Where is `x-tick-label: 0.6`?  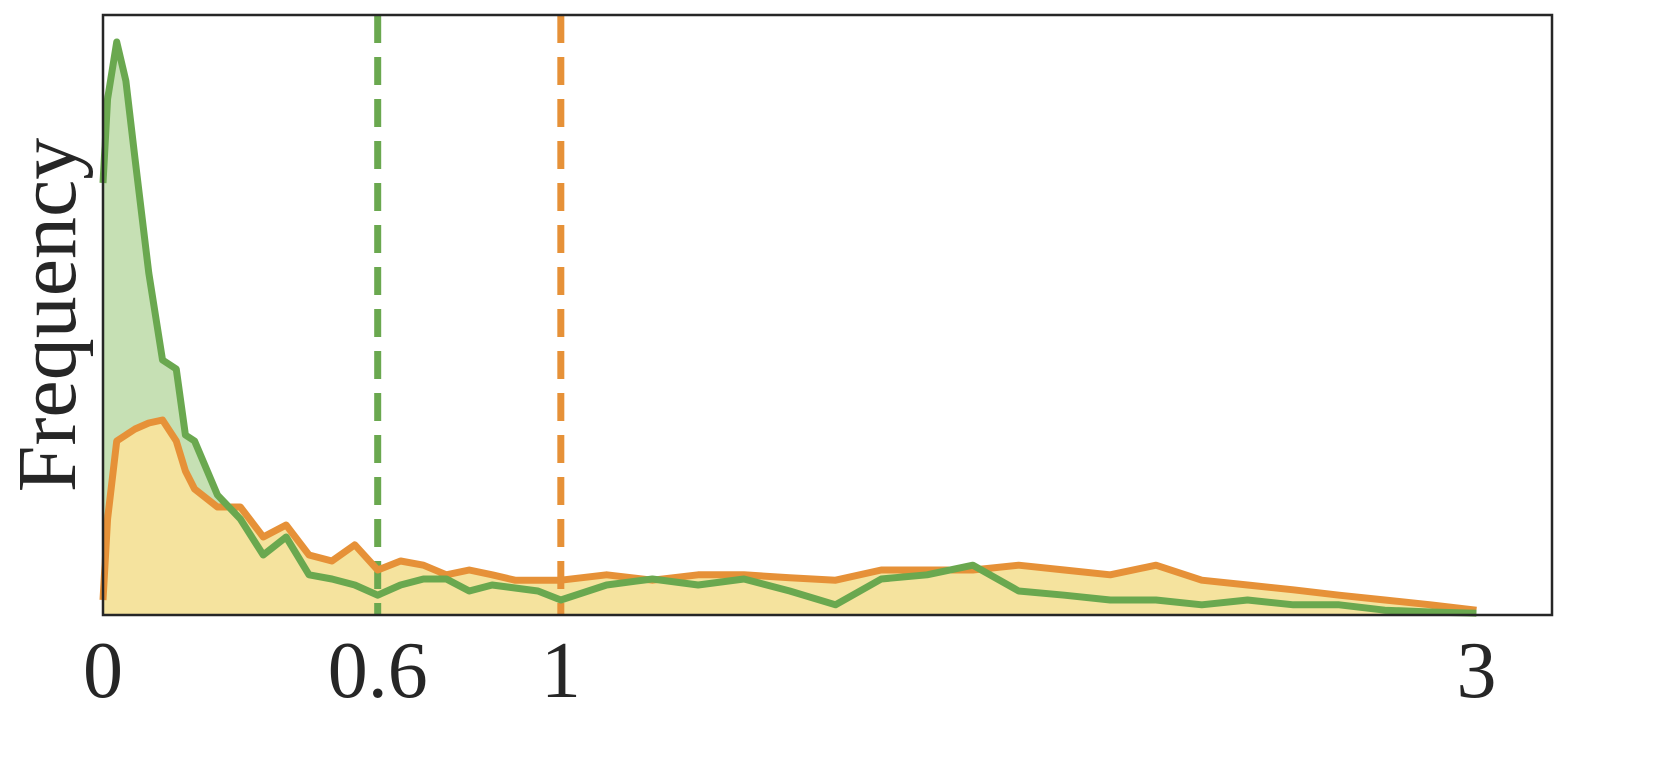
x-tick-label: 0.6 is located at coordinates (378, 671).